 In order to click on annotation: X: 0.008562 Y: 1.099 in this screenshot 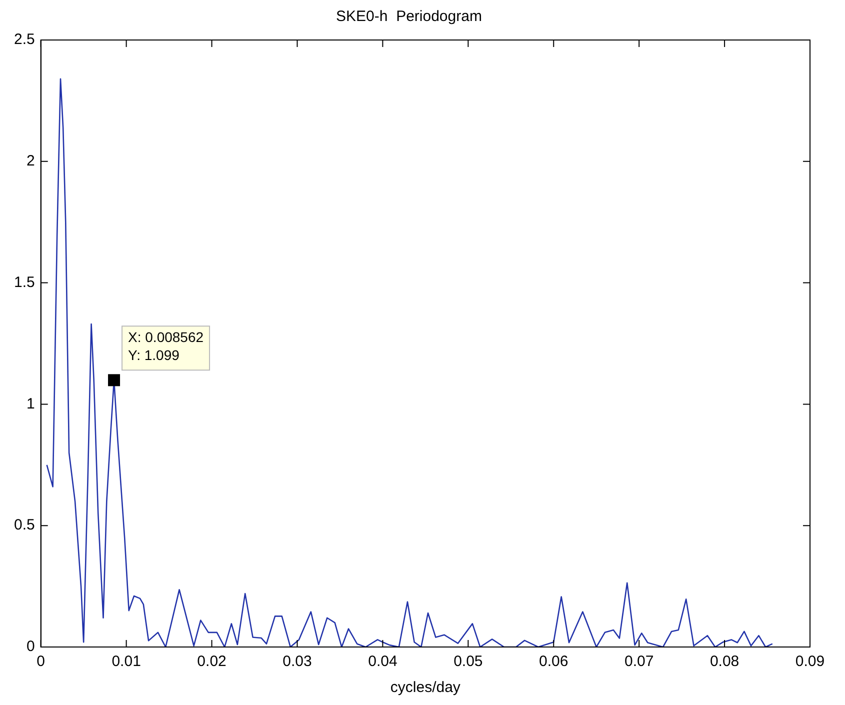, I will do `click(166, 346)`.